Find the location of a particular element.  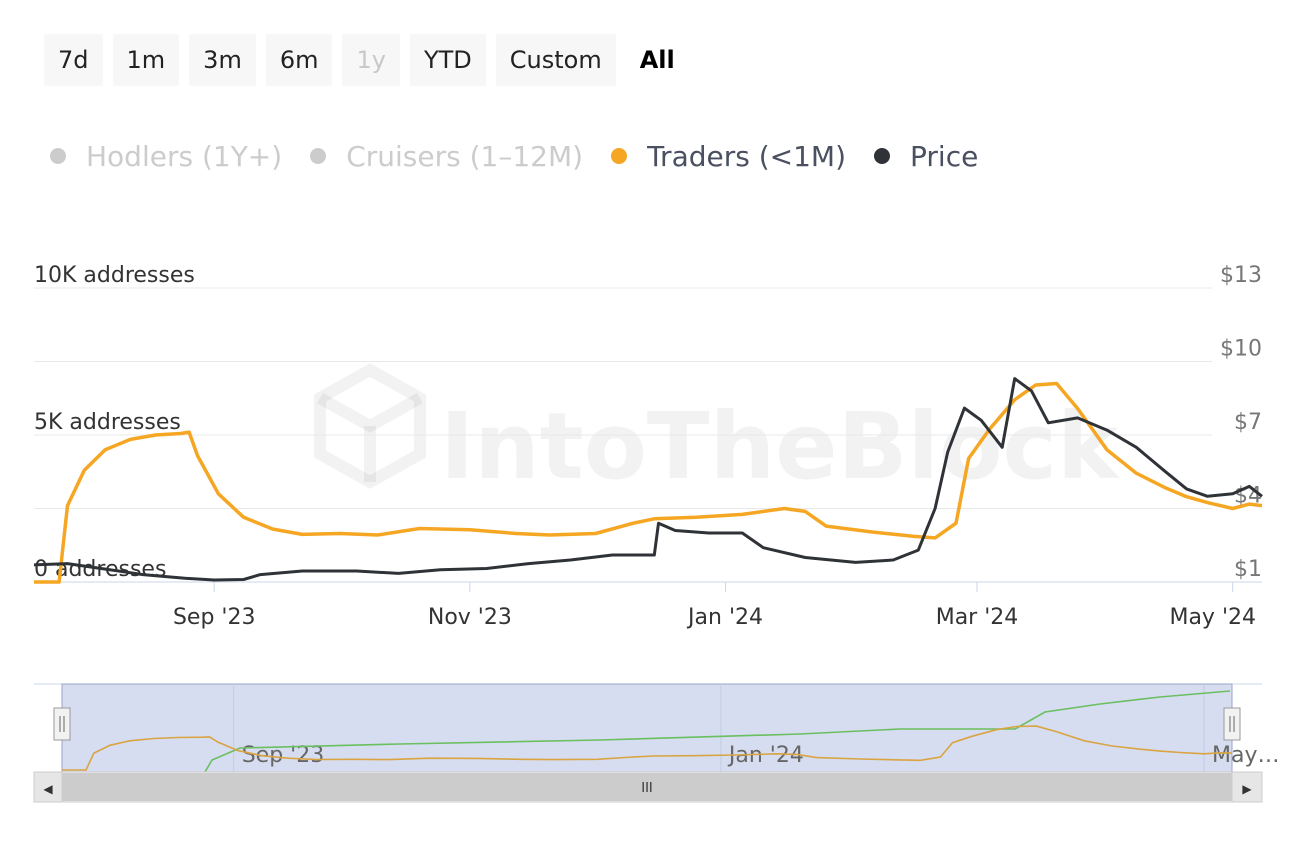

range-selector: 7d 1m 3m 6m 1y YTD Custom All is located at coordinates (371, 60).